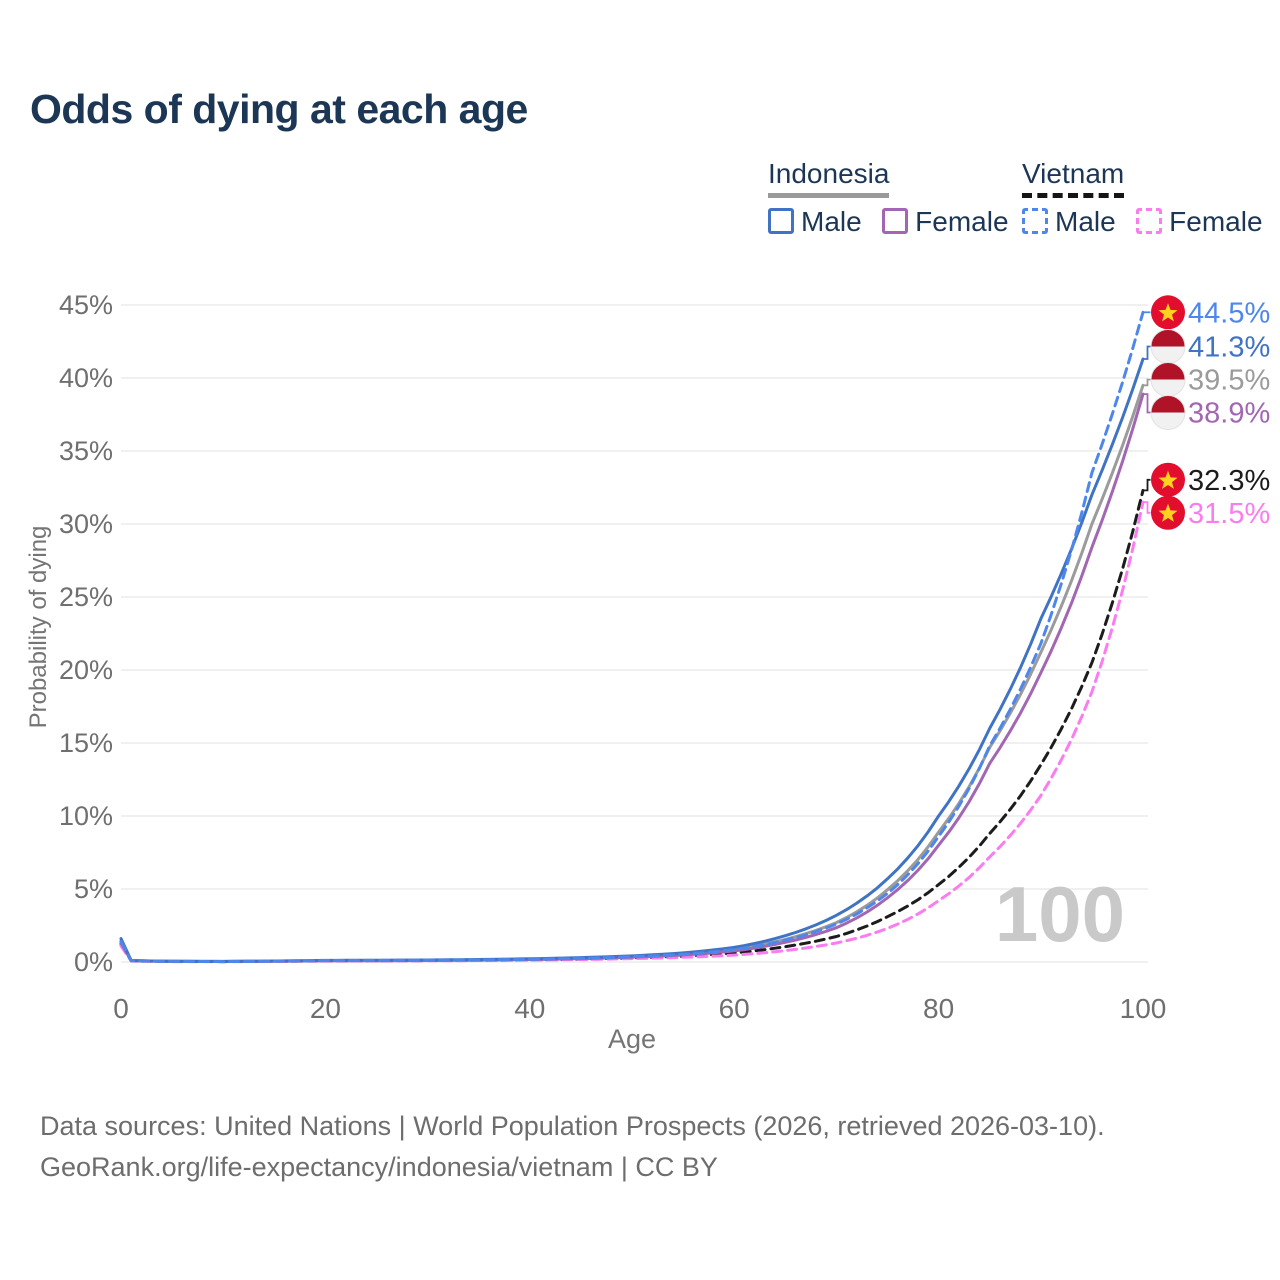 Image resolution: width=1280 pixels, height=1280 pixels. I want to click on indonesia-female-swatch-icon, so click(895, 221).